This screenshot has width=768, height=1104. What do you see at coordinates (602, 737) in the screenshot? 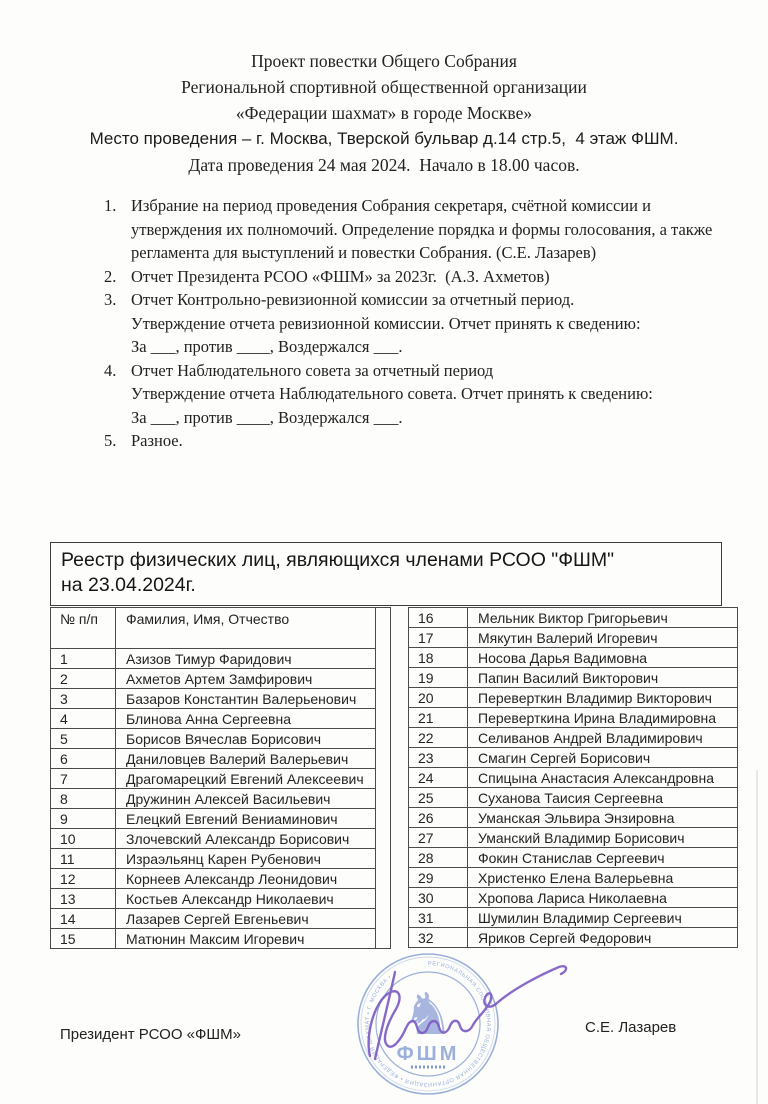
I see `member-name: Селиванов Андрей Владимирович` at bounding box center [602, 737].